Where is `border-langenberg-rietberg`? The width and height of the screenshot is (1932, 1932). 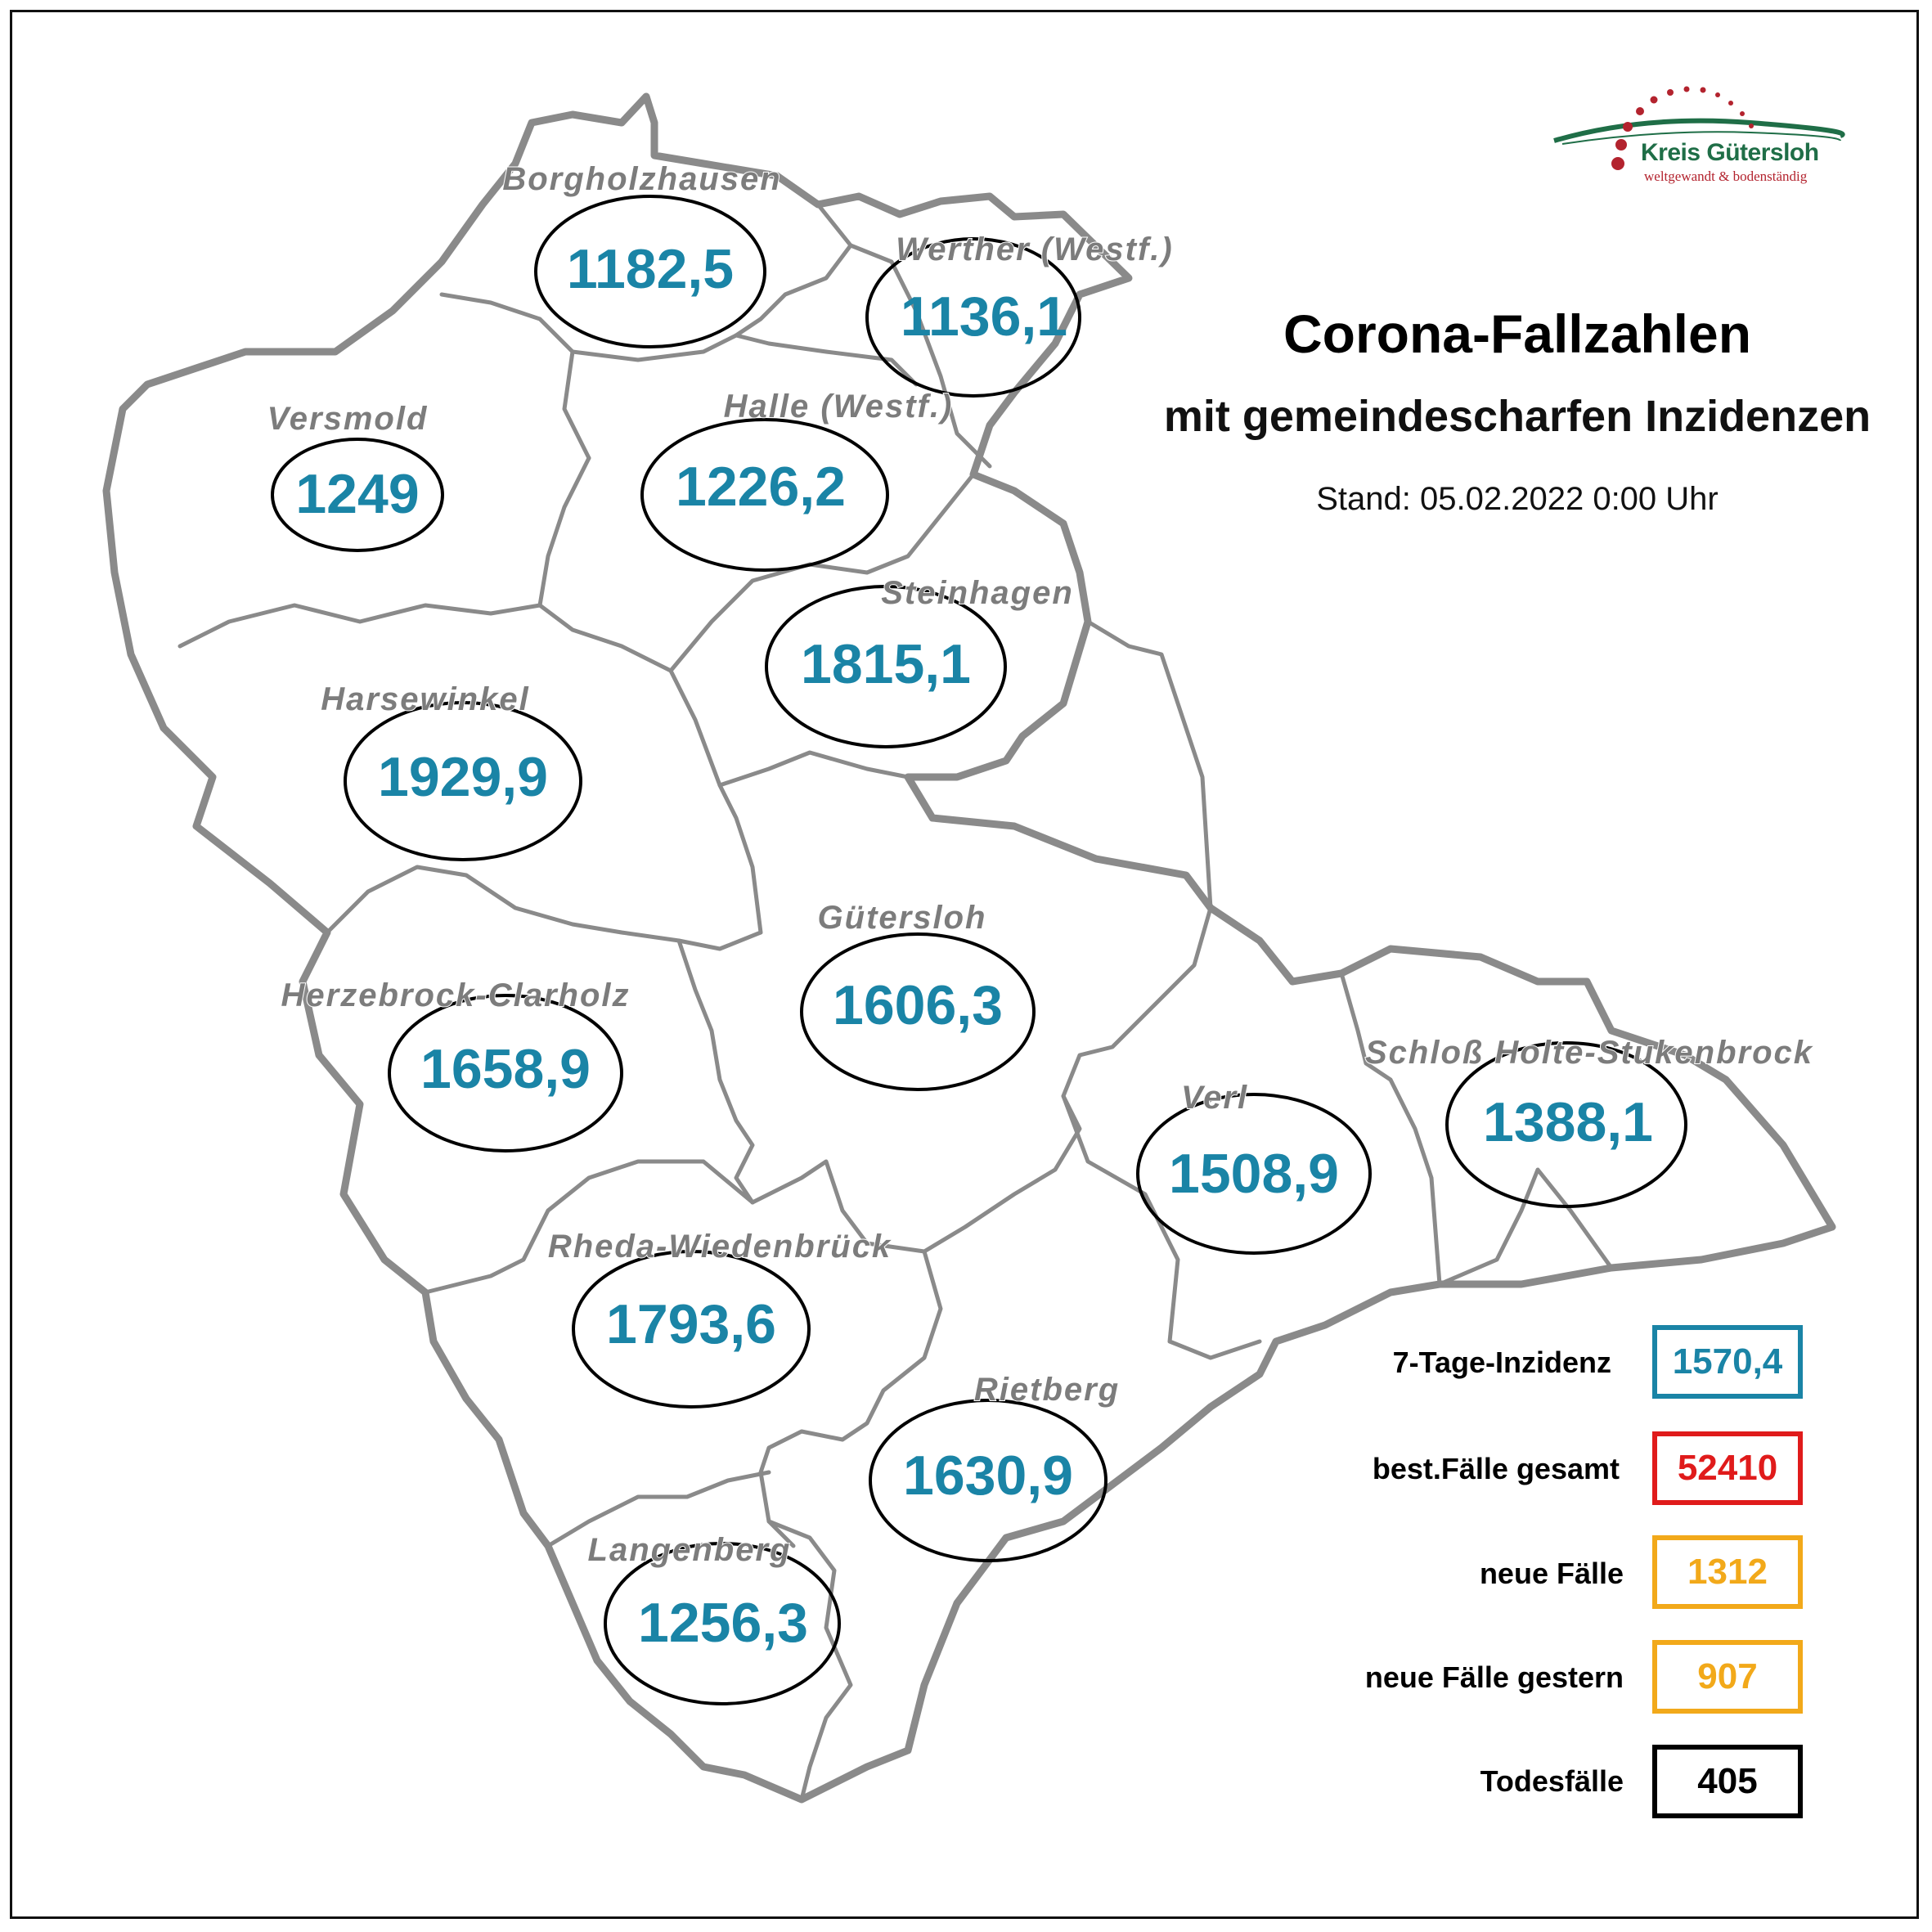
border-langenberg-rietberg is located at coordinates (809, 1661).